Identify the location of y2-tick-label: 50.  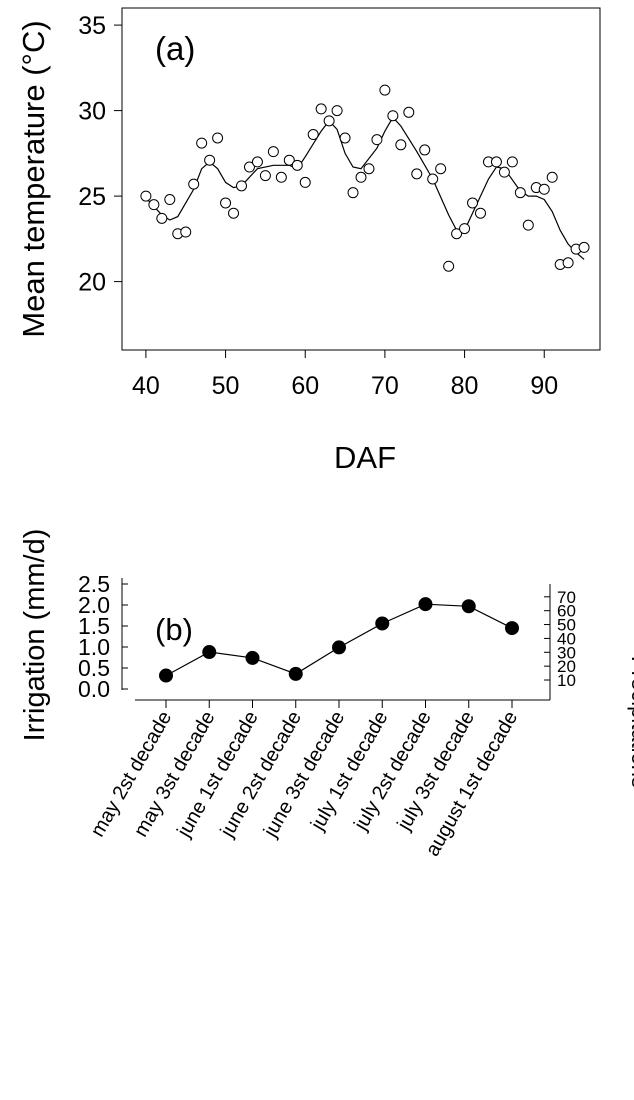
(566, 625).